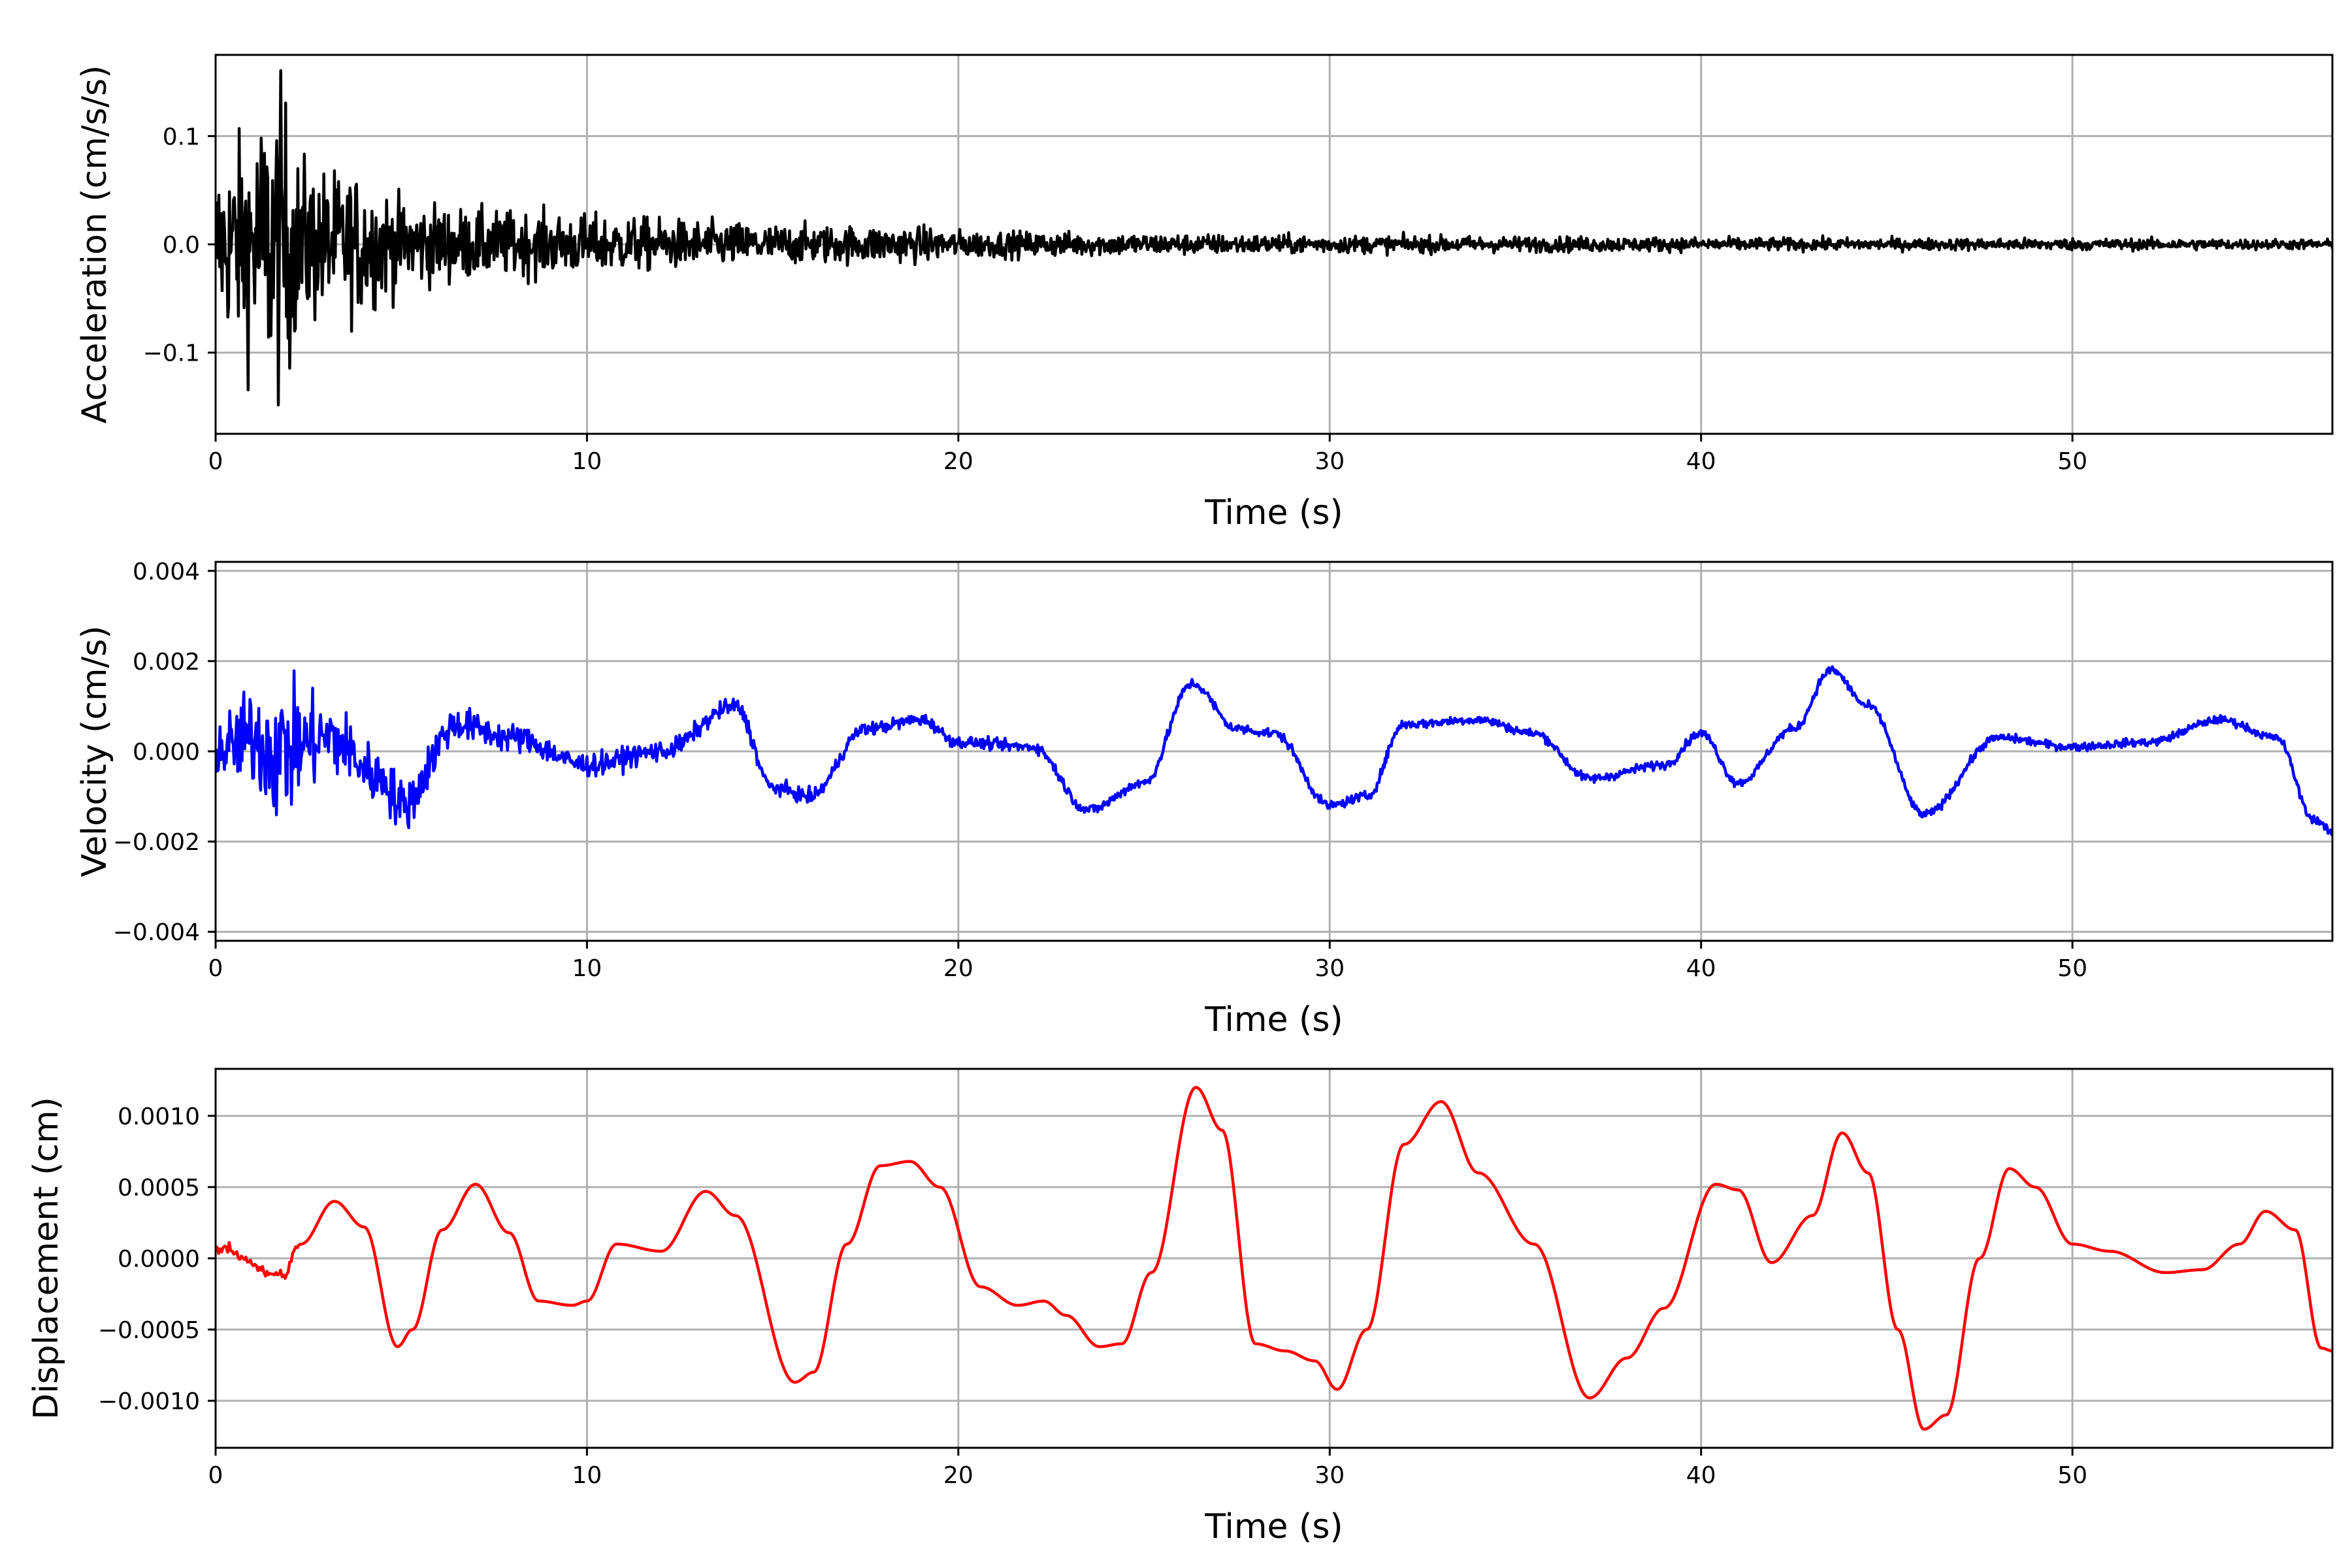 The image size is (2352, 1568). Describe the element at coordinates (166, 752) in the screenshot. I see `velocity-y-tick-label: 0.000` at that location.